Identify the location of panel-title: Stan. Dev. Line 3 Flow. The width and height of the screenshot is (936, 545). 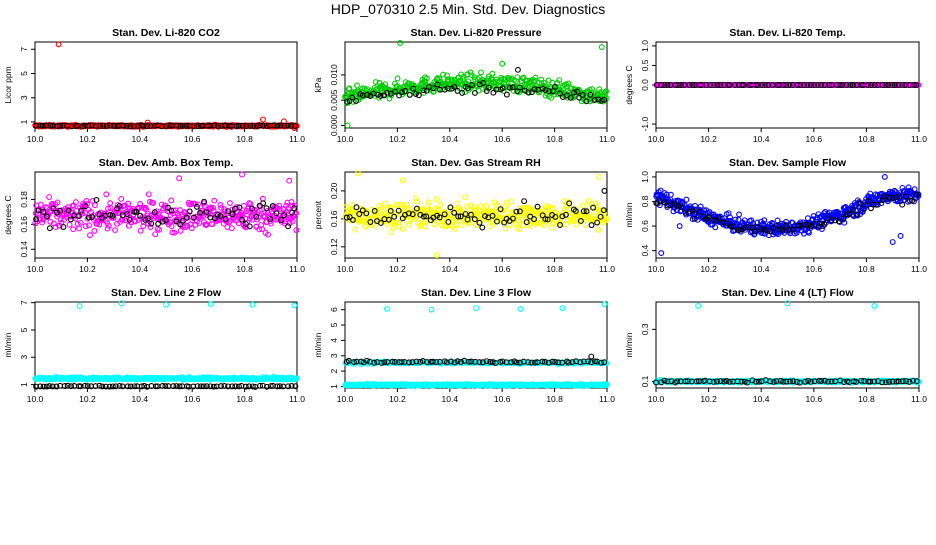
(476, 293).